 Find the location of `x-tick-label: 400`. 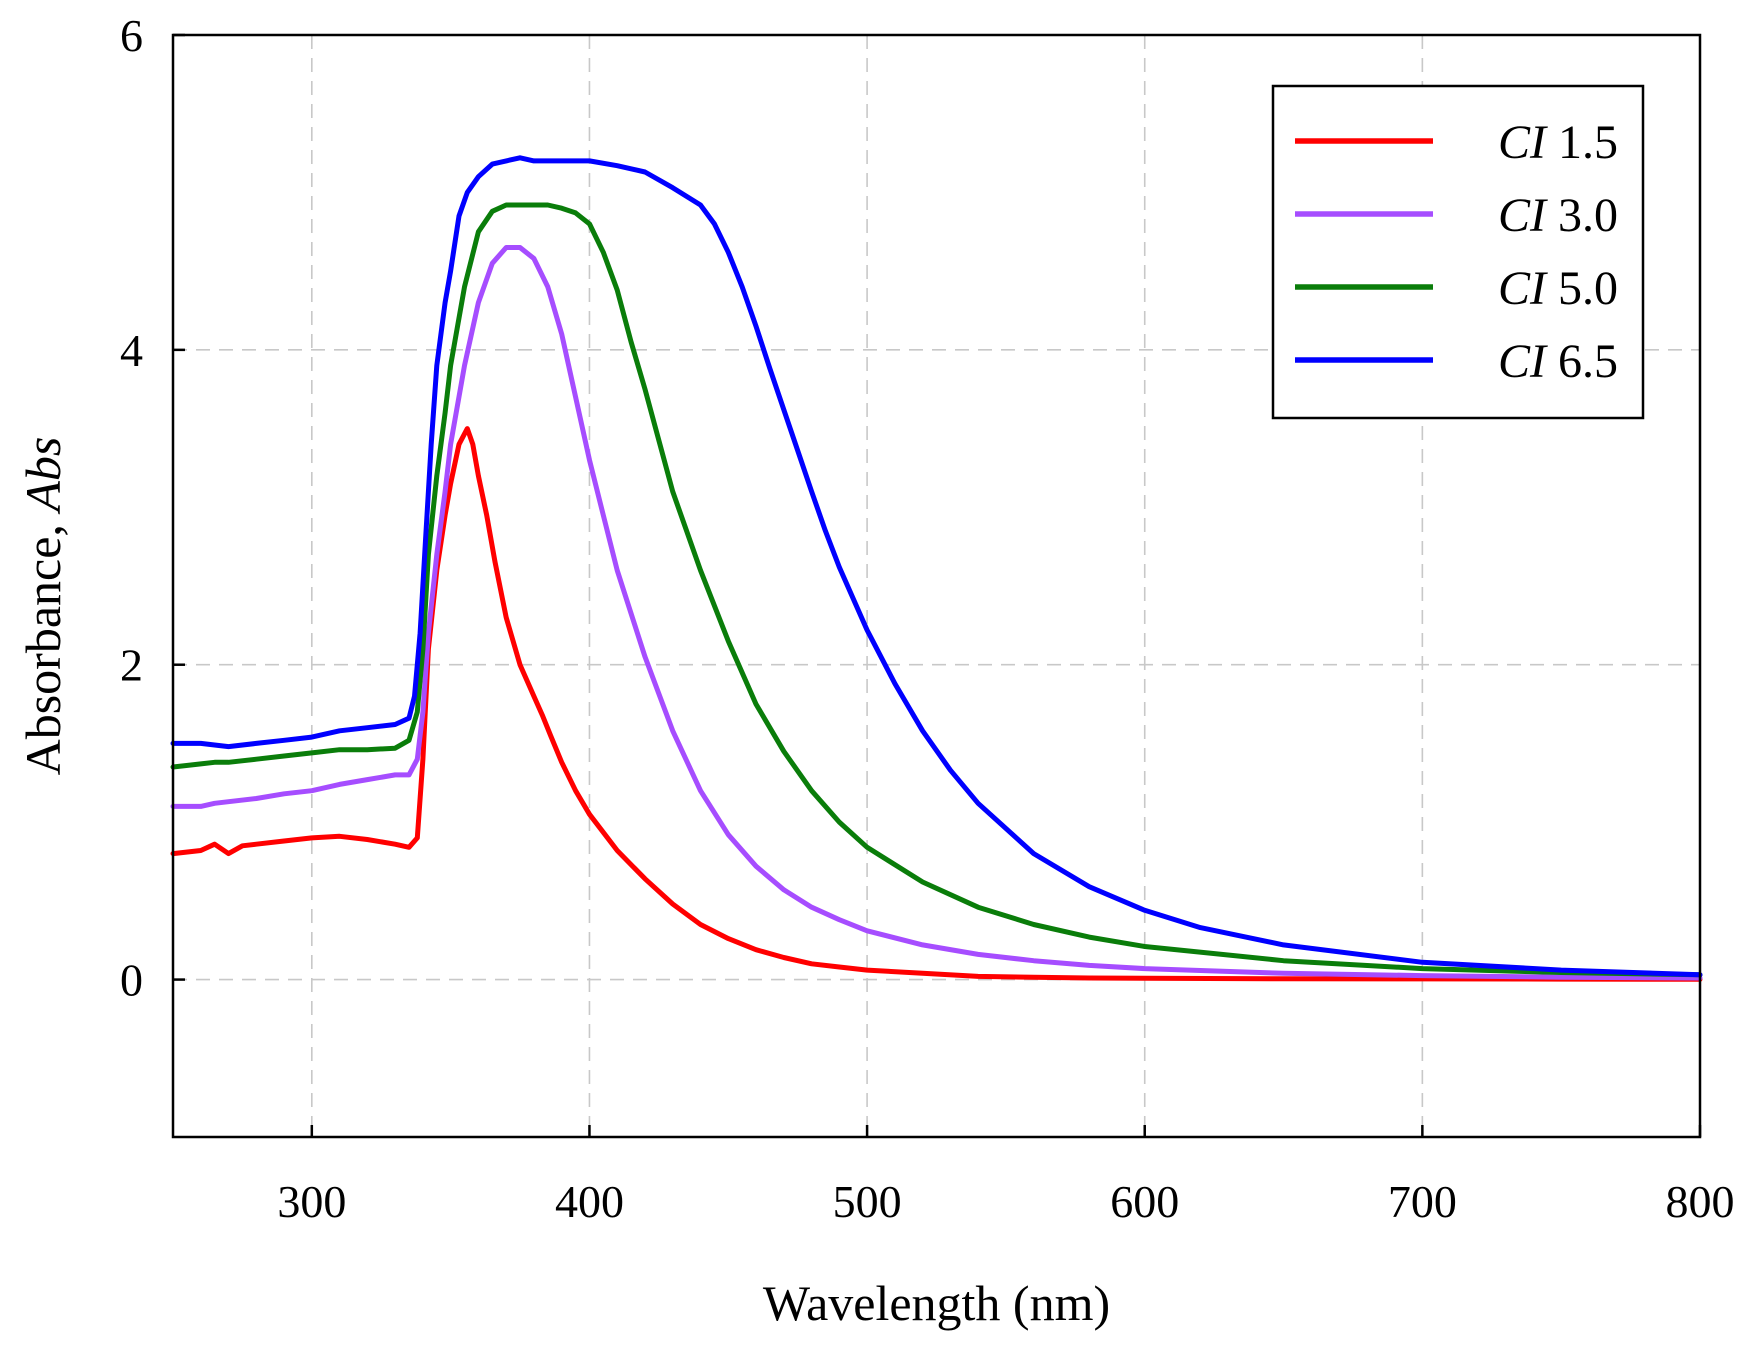

x-tick-label: 400 is located at coordinates (589, 1201).